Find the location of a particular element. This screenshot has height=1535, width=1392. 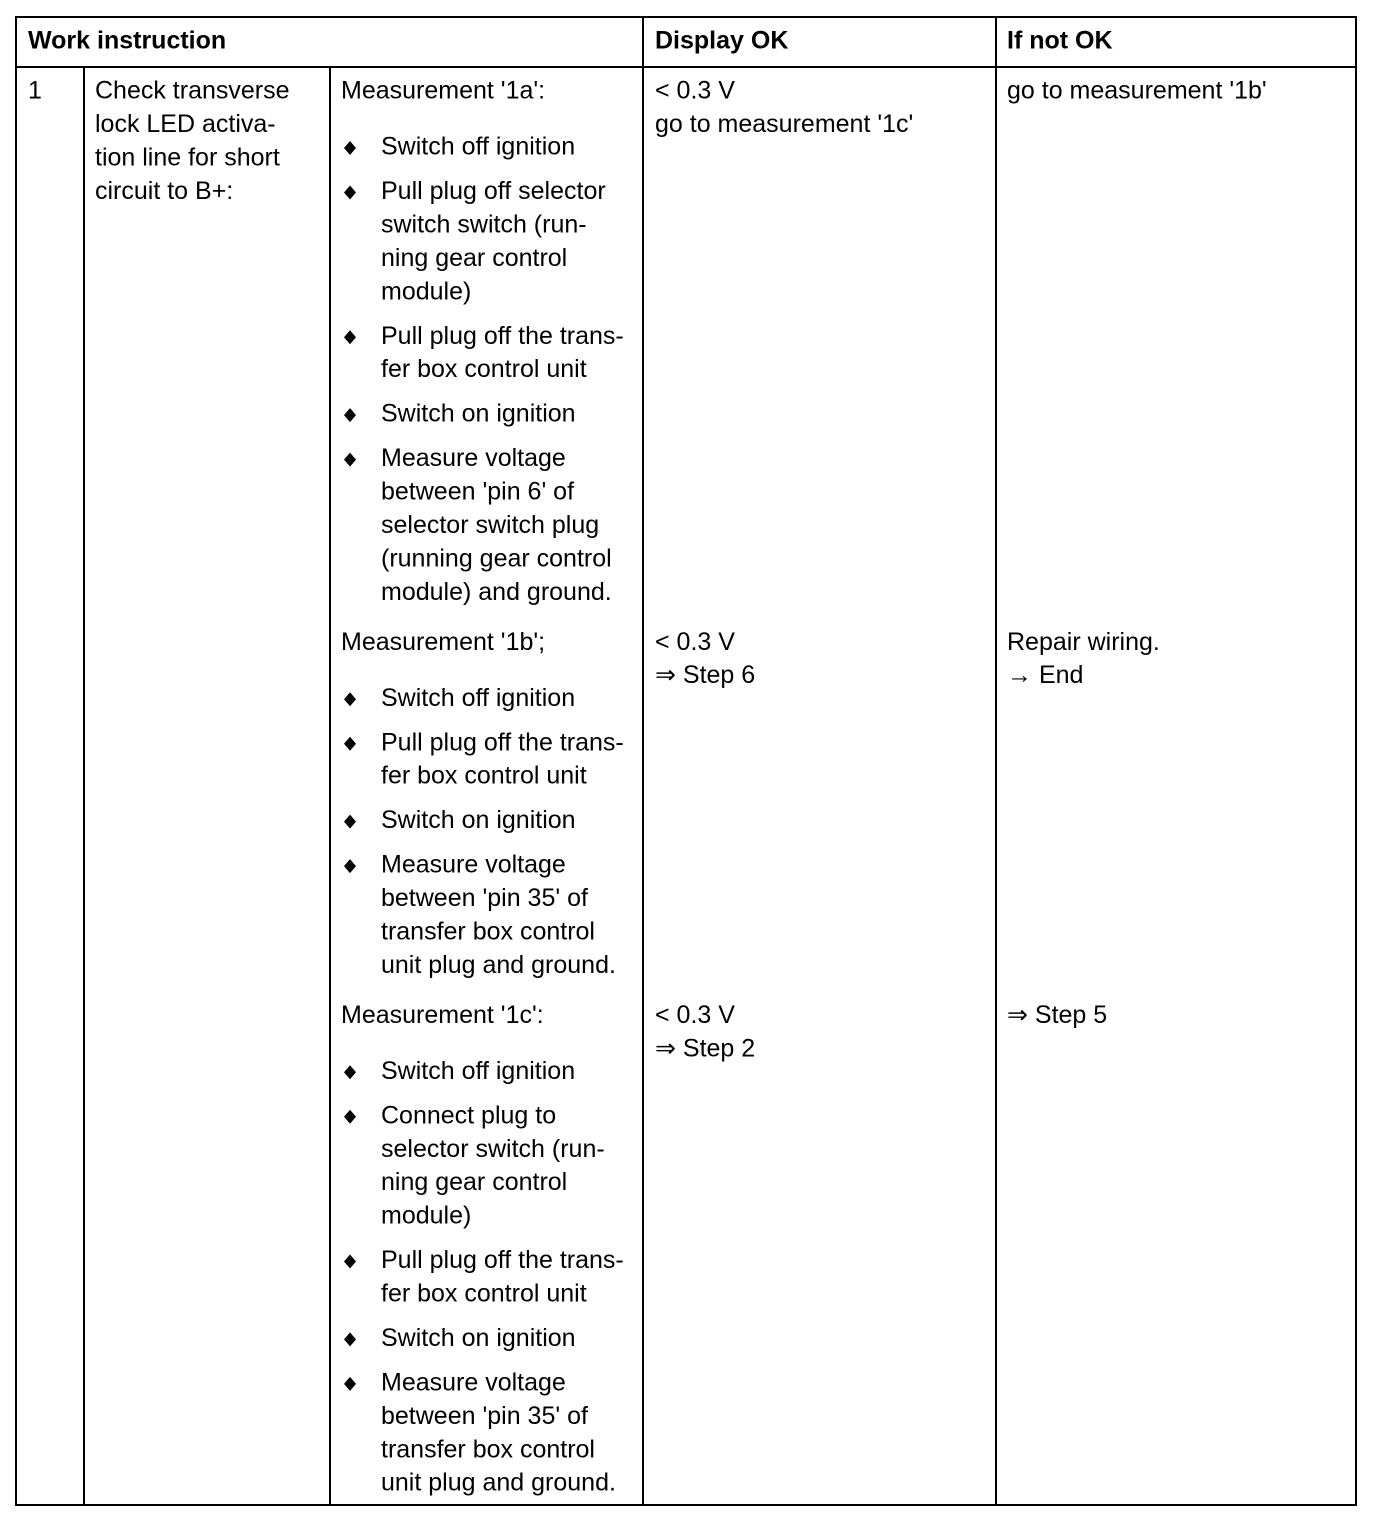

display-ok-line: ⇒ Step 6 is located at coordinates (705, 675).